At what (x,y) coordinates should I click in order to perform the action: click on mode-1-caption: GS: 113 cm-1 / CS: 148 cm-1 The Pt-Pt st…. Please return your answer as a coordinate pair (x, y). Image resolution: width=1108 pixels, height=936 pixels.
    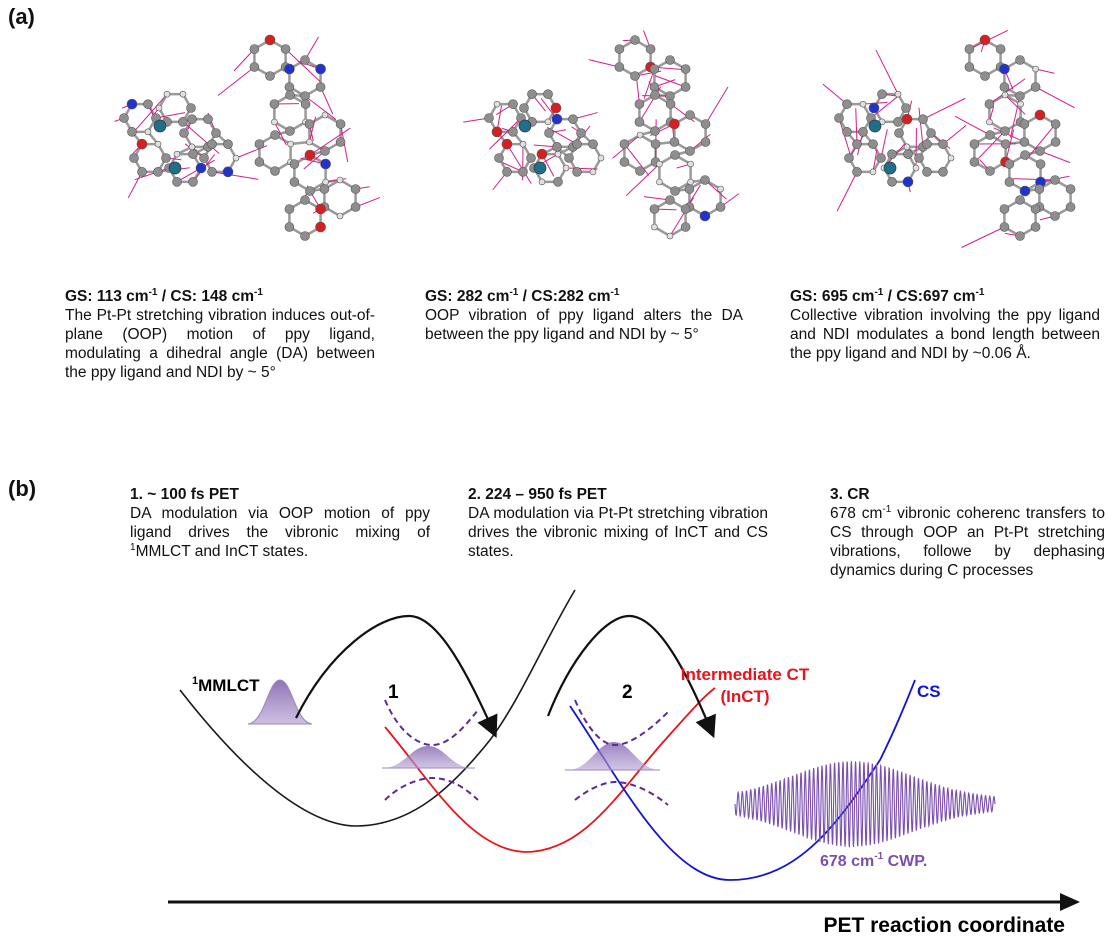
    Looking at the image, I should click on (220, 334).